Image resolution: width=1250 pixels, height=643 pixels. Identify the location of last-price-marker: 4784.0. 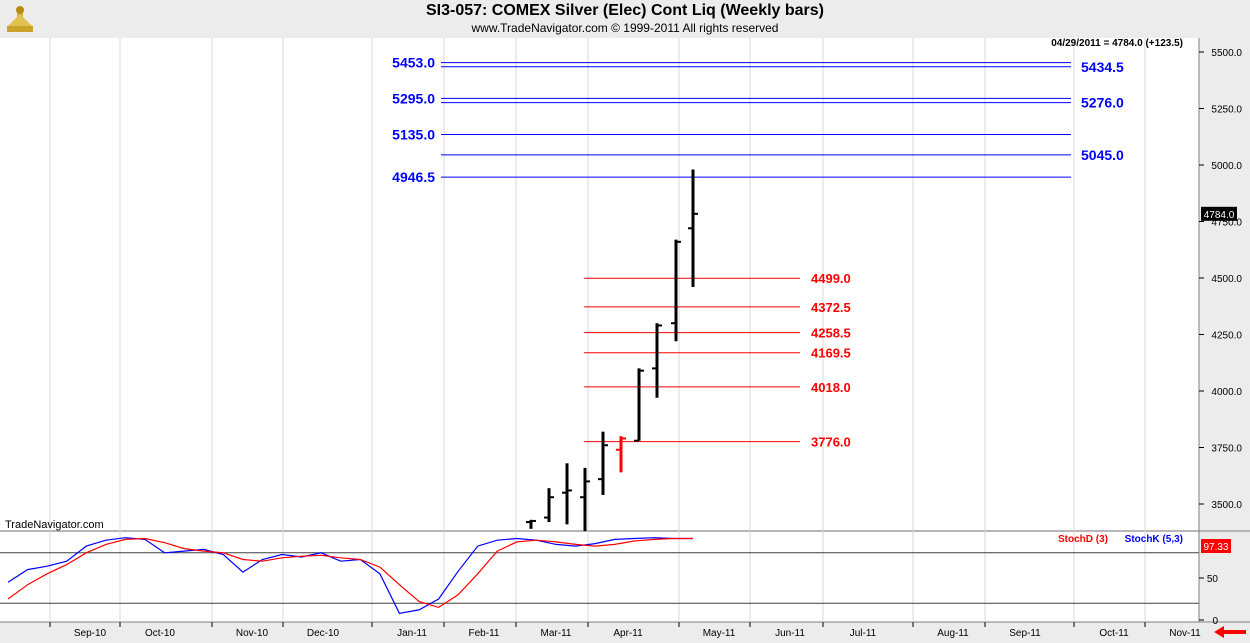
(1219, 213).